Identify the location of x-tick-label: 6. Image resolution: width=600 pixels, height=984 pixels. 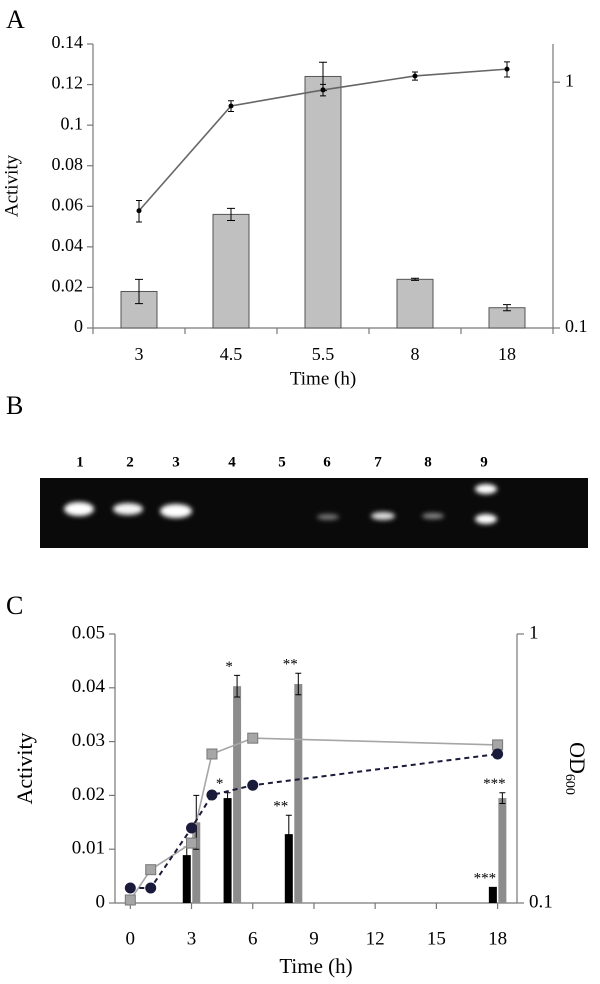
(253, 938).